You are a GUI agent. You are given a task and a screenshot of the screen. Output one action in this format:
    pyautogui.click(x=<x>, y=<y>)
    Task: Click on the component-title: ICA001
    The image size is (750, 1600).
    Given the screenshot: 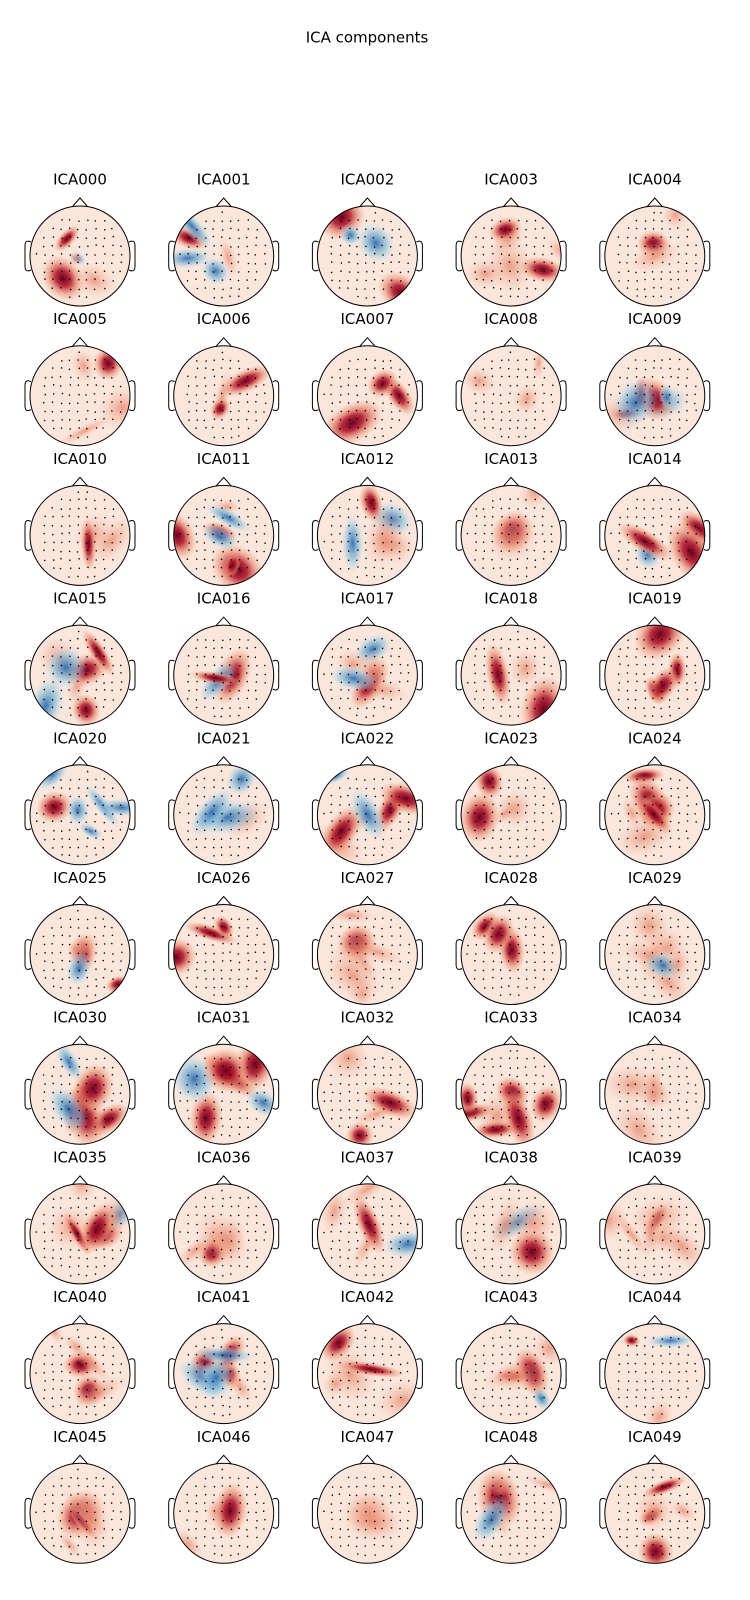 What is the action you would take?
    pyautogui.click(x=224, y=180)
    